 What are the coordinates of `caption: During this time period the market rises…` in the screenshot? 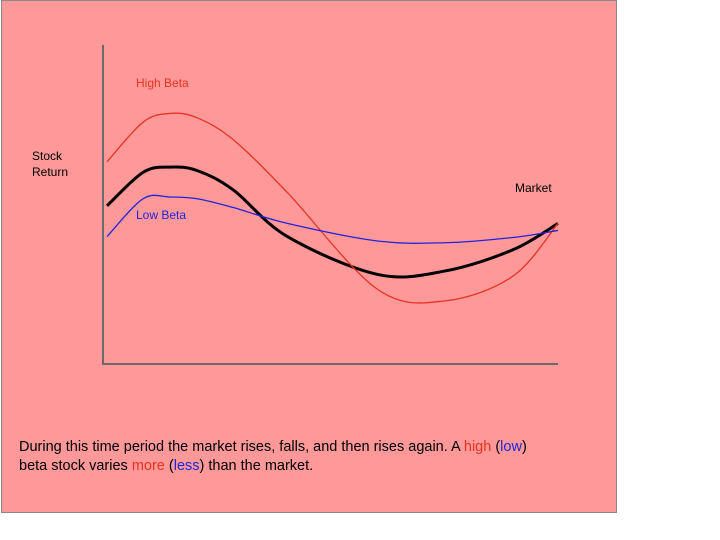 It's located at (314, 457).